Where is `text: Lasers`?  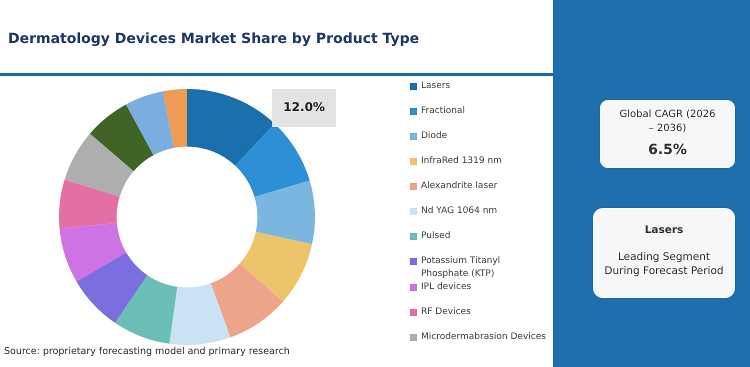
text: Lasers is located at coordinates (664, 230).